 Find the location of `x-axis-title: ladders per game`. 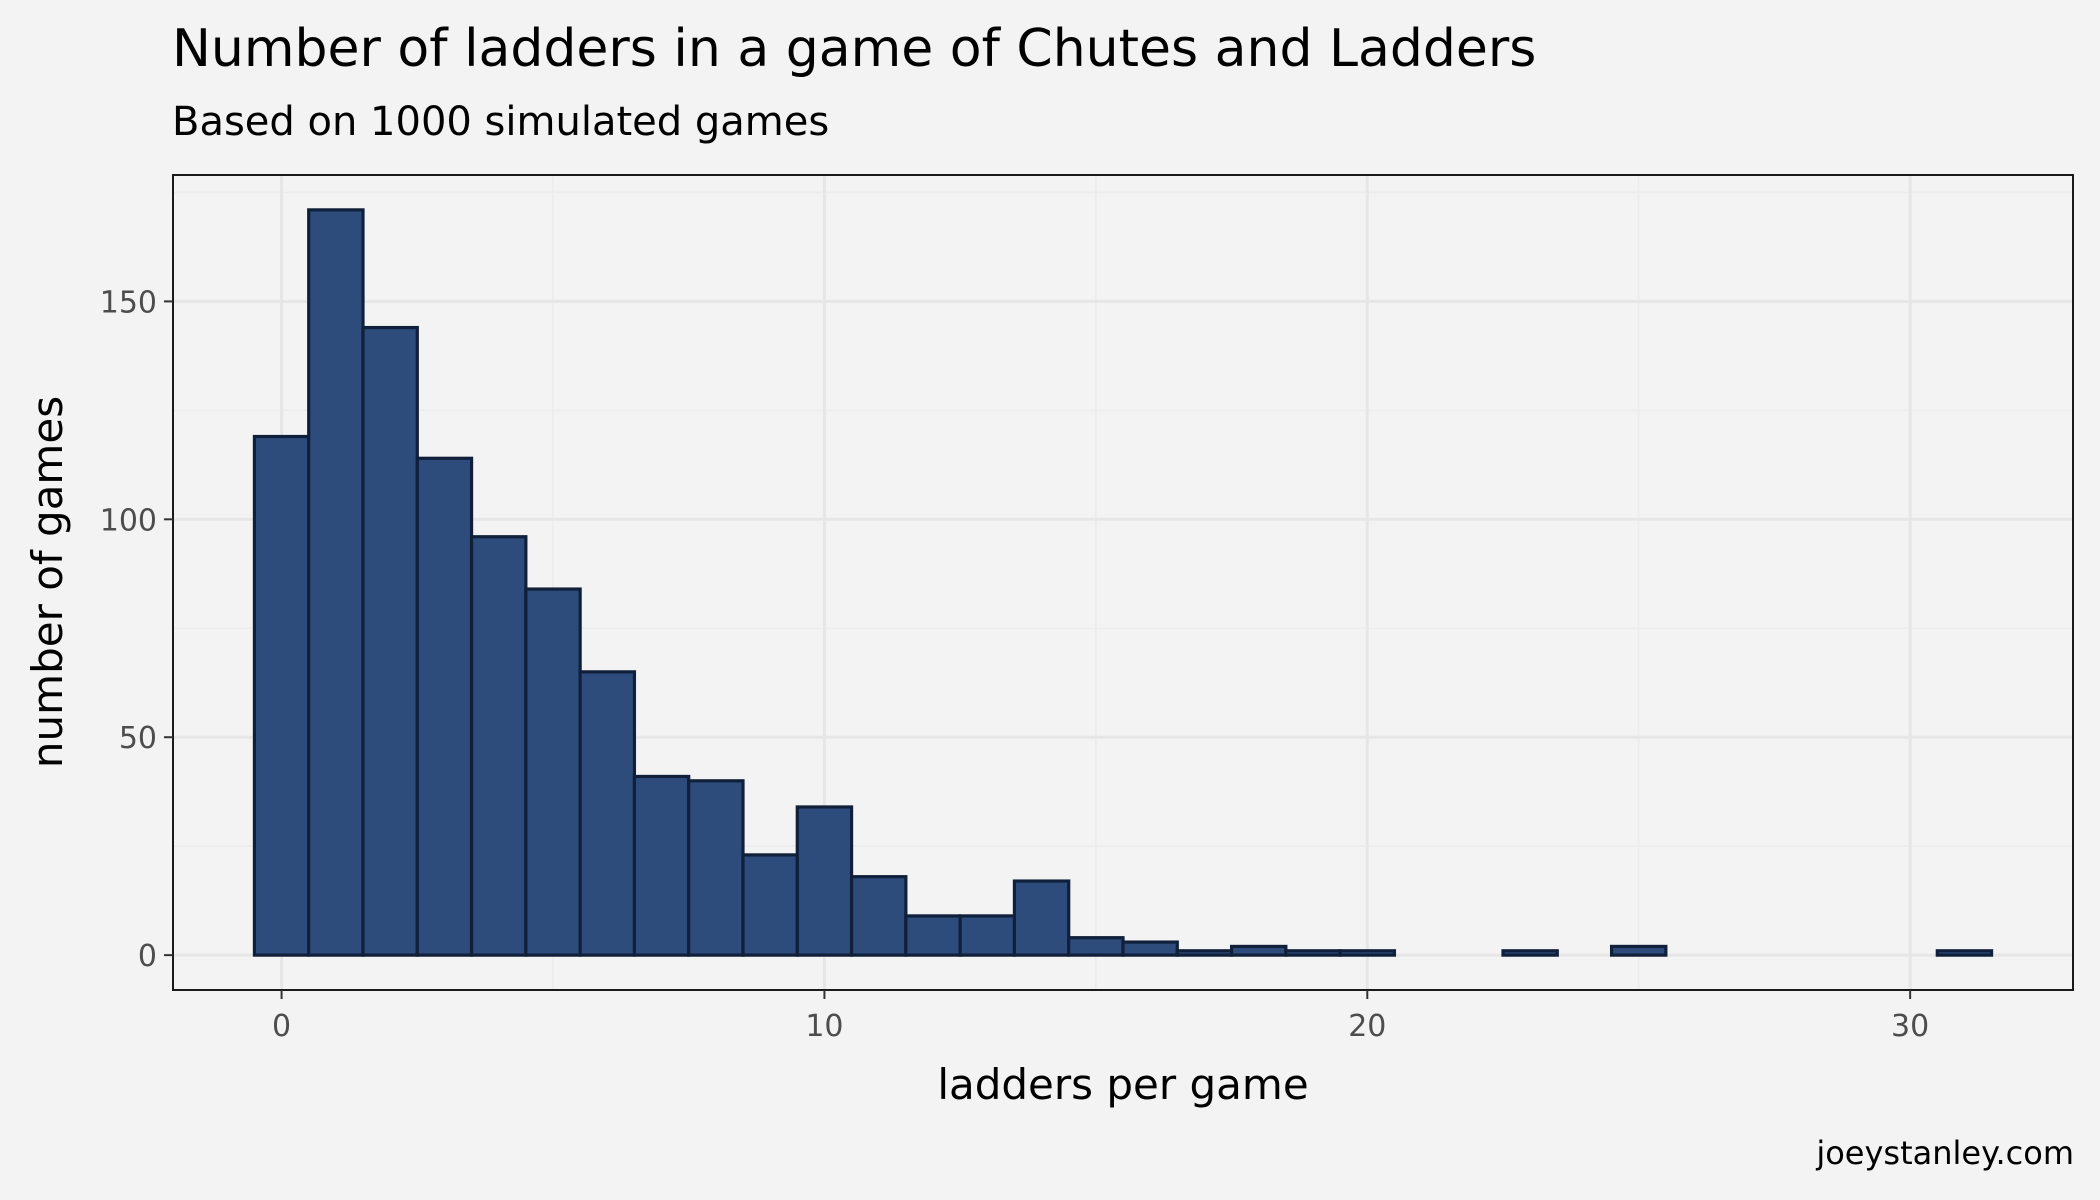

x-axis-title: ladders per game is located at coordinates (1122, 1084).